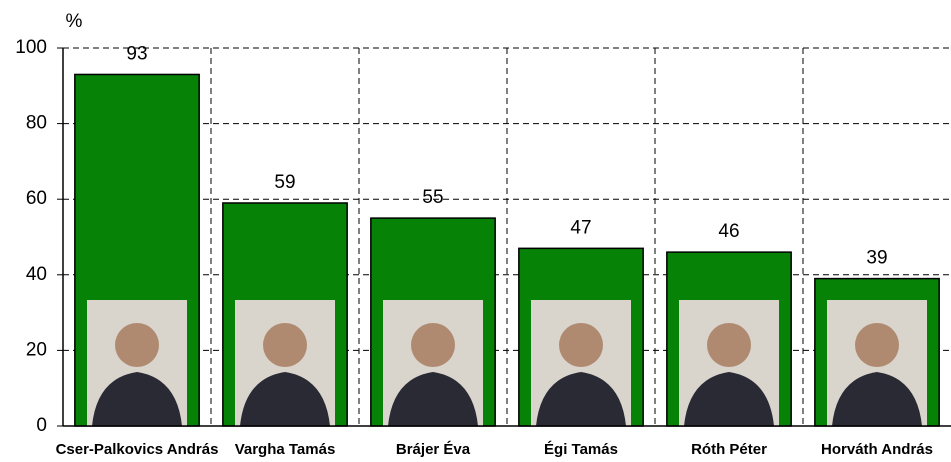 The width and height of the screenshot is (951, 462). What do you see at coordinates (31, 47) in the screenshot?
I see `y-tick-label: 100` at bounding box center [31, 47].